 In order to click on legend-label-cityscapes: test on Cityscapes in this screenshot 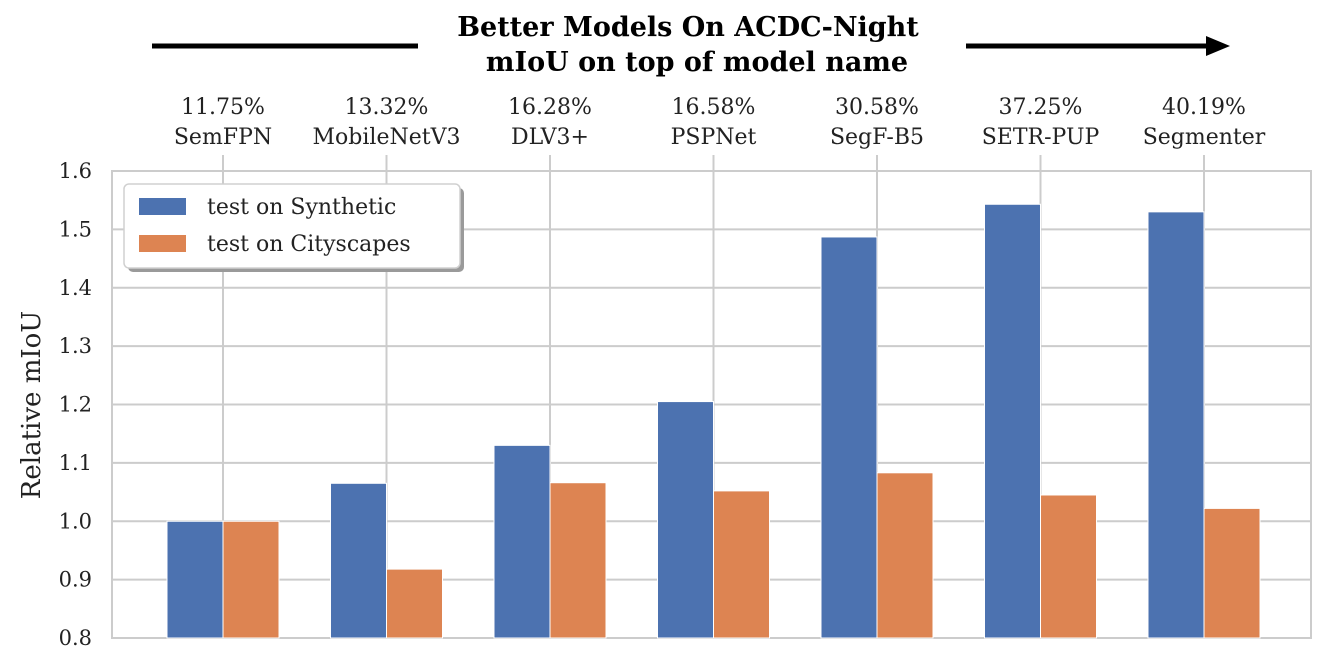, I will do `click(309, 244)`.